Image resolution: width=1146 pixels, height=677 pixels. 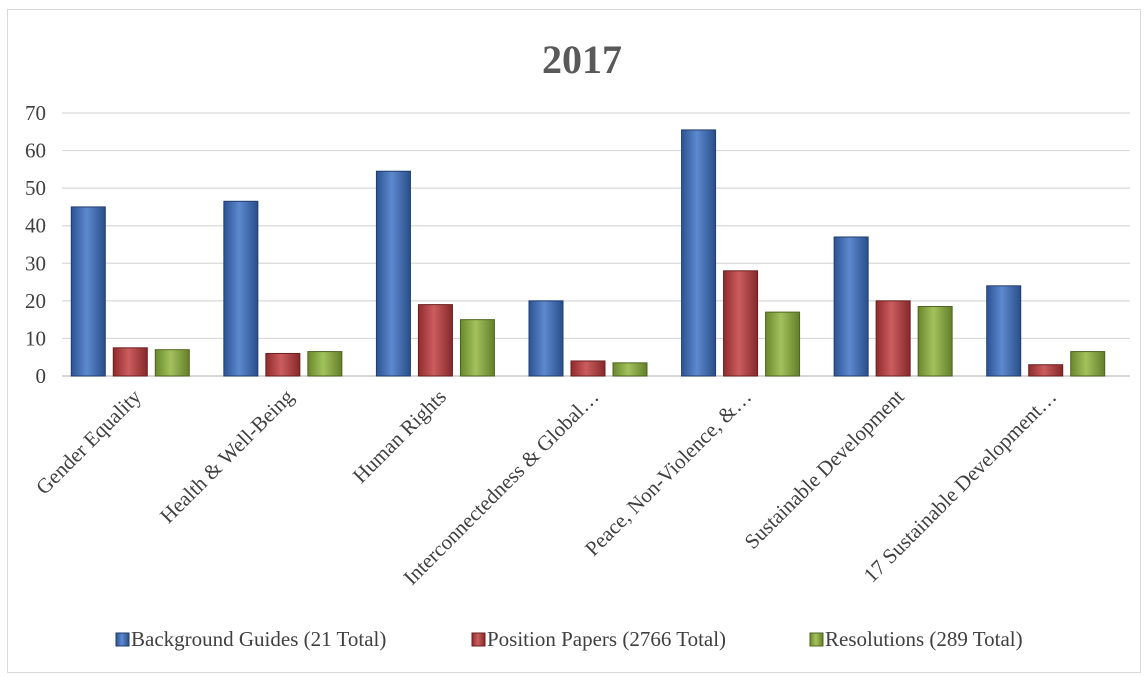 What do you see at coordinates (35, 244) in the screenshot?
I see `y-axis-ticks: 0 10 20 30 40 50 60 70` at bounding box center [35, 244].